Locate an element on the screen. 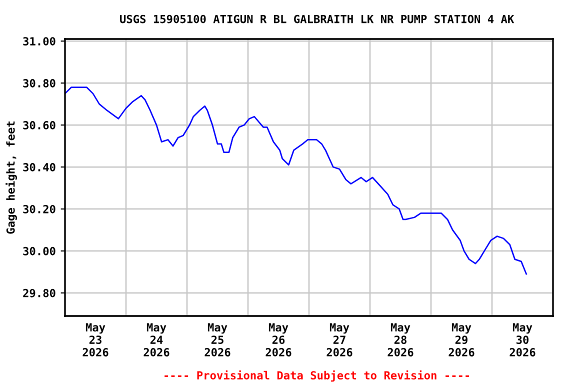  x-tick-label: May 27 2026 is located at coordinates (339, 339).